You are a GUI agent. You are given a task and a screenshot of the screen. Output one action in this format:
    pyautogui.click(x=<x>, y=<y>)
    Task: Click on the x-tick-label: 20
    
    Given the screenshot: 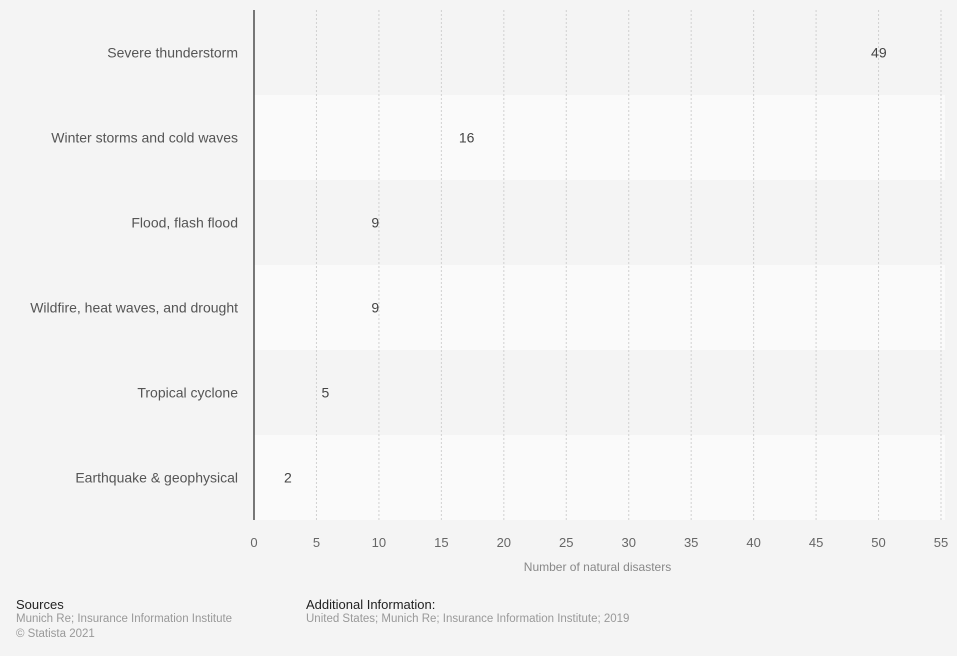 What is the action you would take?
    pyautogui.click(x=504, y=542)
    